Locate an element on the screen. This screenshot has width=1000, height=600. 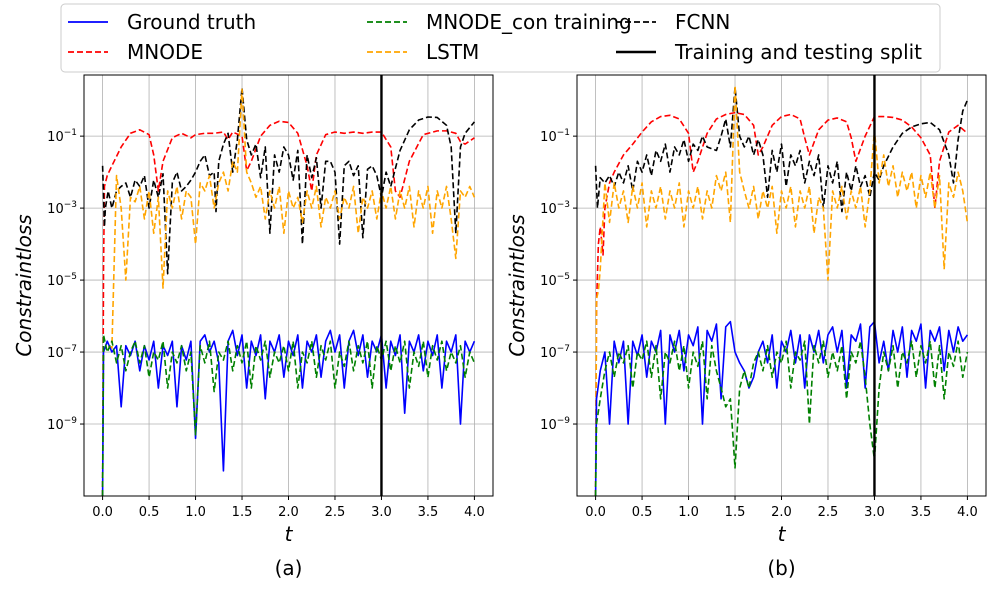
legend-item-training-and-testing-split: Training and testing split is located at coordinates (769, 52).